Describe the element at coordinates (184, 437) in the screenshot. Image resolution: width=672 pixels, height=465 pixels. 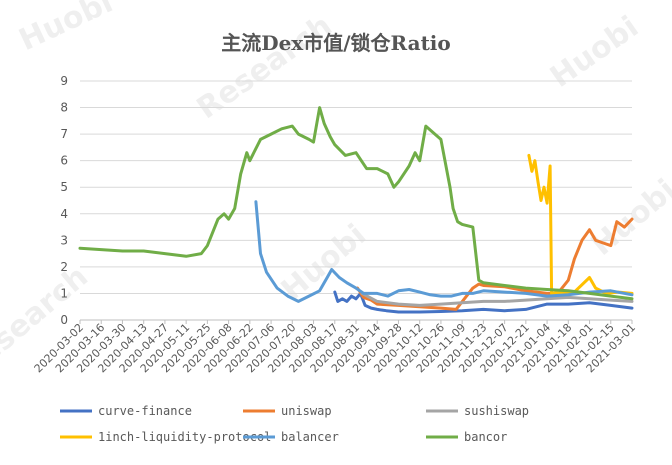
I see `legend-label: 1inch-liquidity-protocol` at that location.